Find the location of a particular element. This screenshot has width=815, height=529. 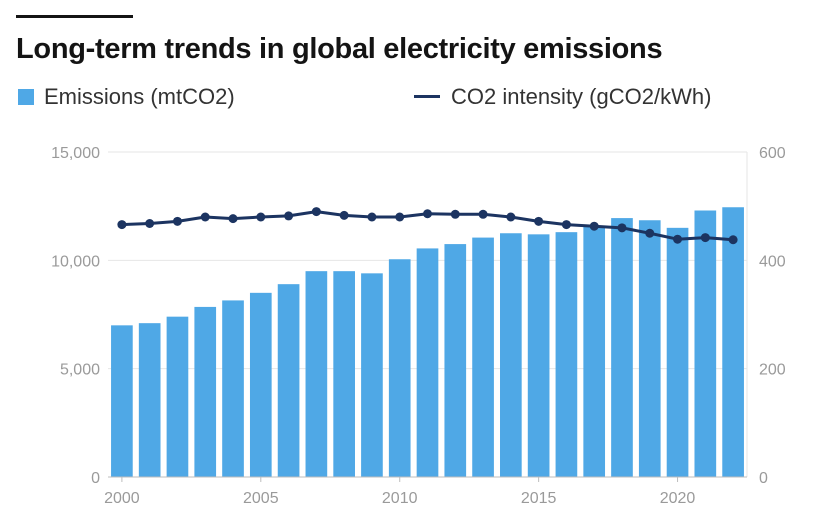

legend-intensity-label: CO2 intensity (gCO2/kWh) is located at coordinates (581, 96).